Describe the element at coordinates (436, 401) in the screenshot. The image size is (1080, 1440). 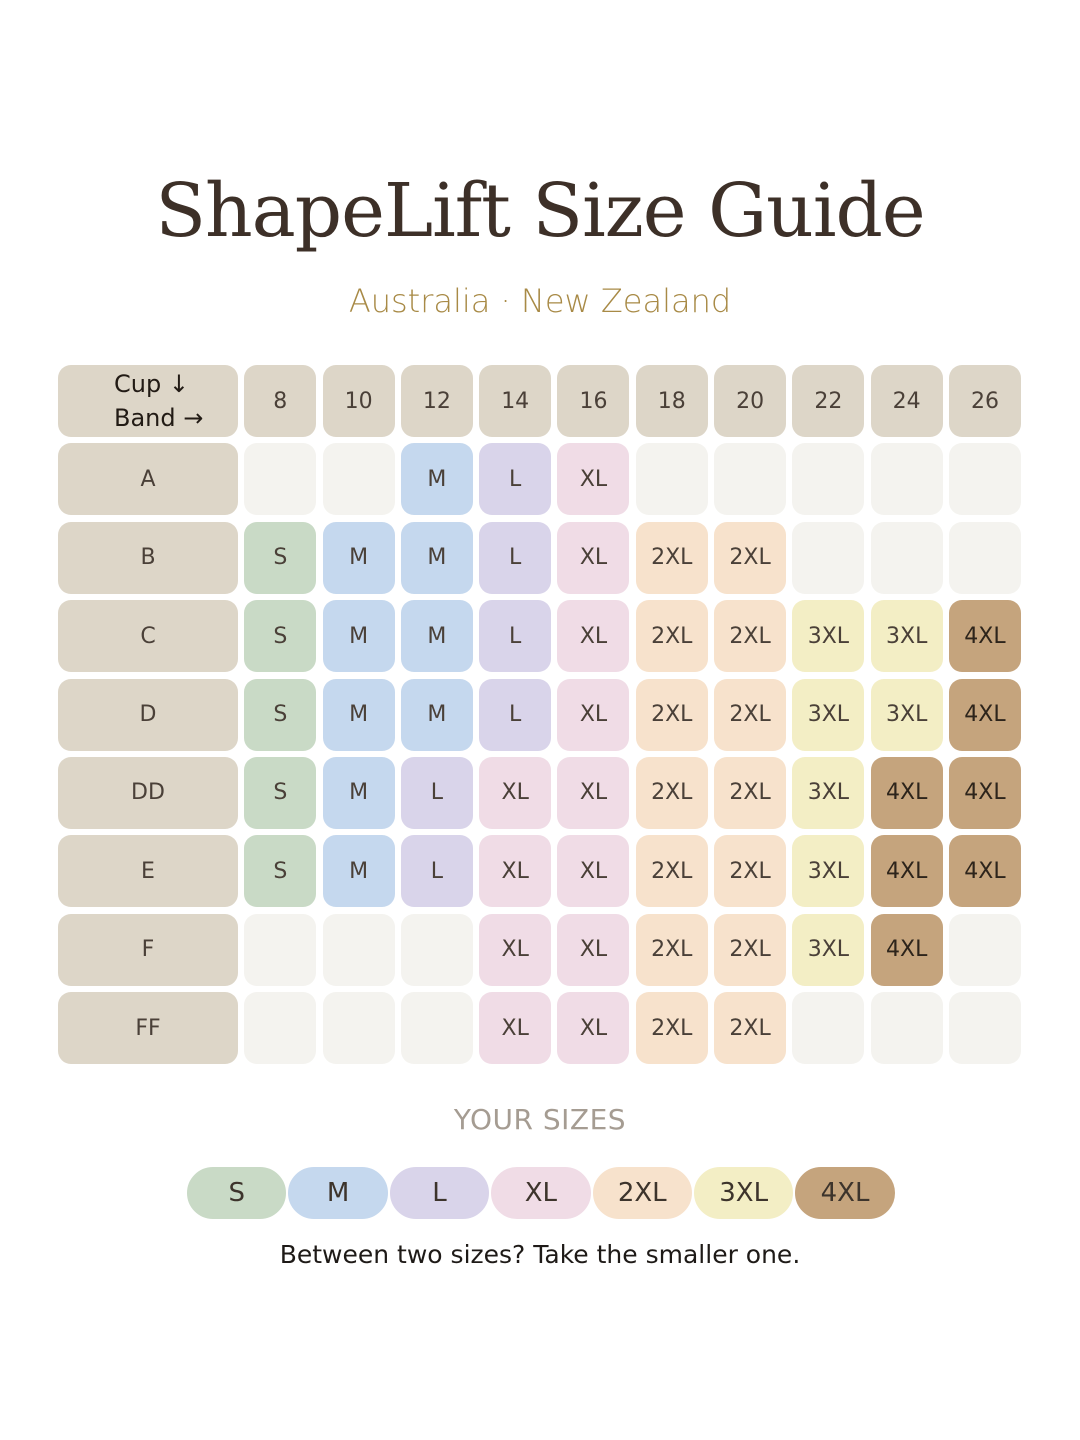
I see `band-header-cell: 12` at that location.